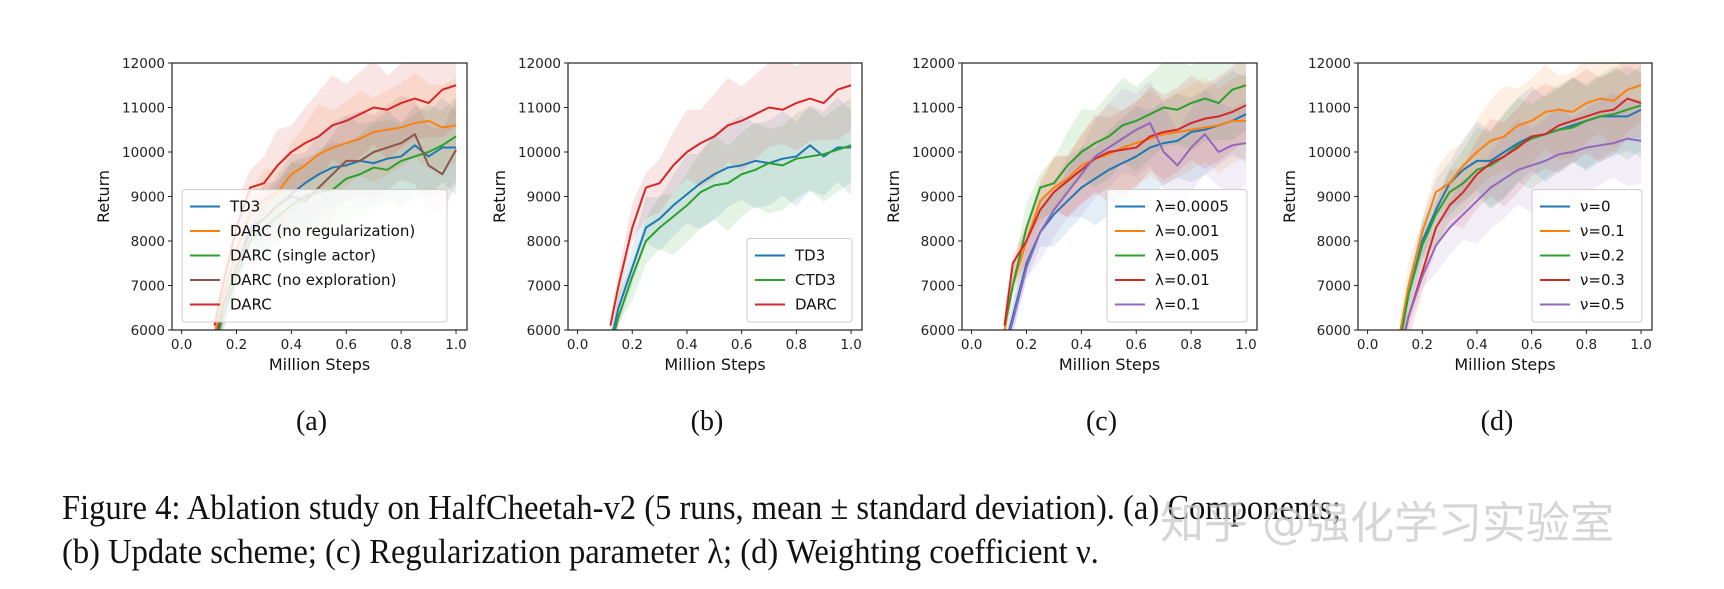 The width and height of the screenshot is (1724, 589). What do you see at coordinates (1177, 305) in the screenshot?
I see `legend-entry: λ=0.1` at bounding box center [1177, 305].